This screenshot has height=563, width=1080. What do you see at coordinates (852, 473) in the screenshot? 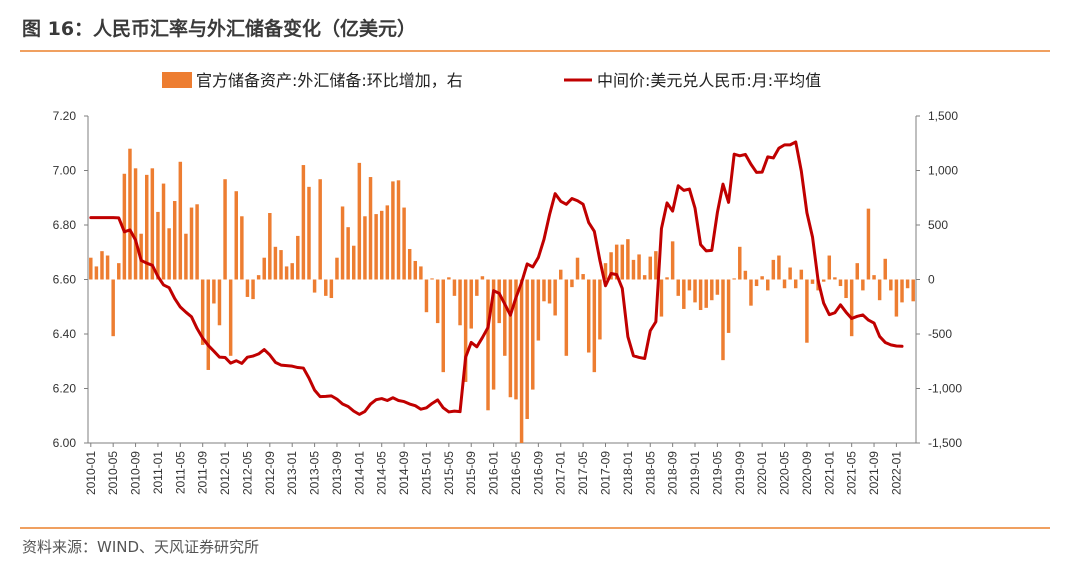
I see `x-tick-label: 2021-05` at bounding box center [852, 473].